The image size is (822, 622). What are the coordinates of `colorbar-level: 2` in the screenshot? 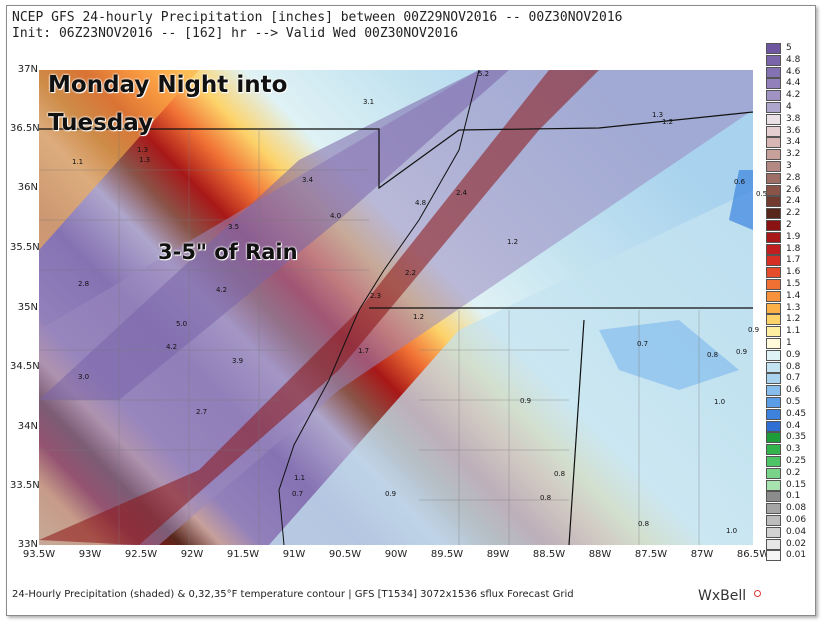 It's located at (789, 225).